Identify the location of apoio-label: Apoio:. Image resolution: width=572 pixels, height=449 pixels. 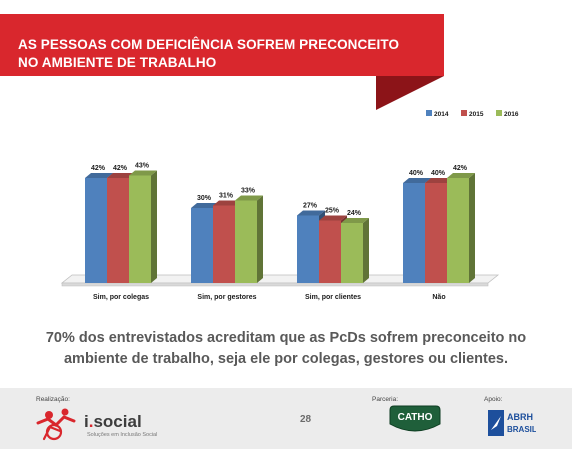
(493, 399).